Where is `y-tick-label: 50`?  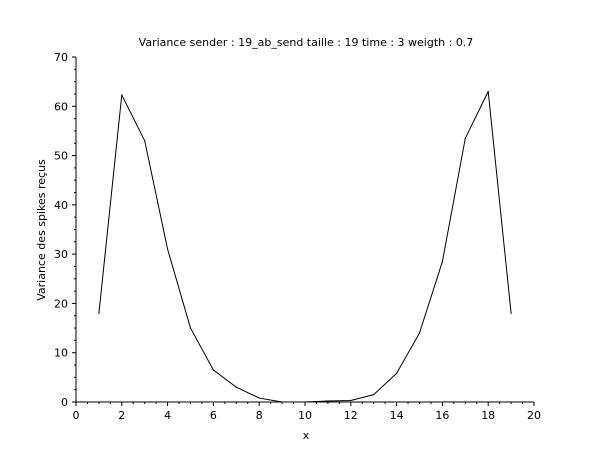 y-tick-label: 50 is located at coordinates (61, 156).